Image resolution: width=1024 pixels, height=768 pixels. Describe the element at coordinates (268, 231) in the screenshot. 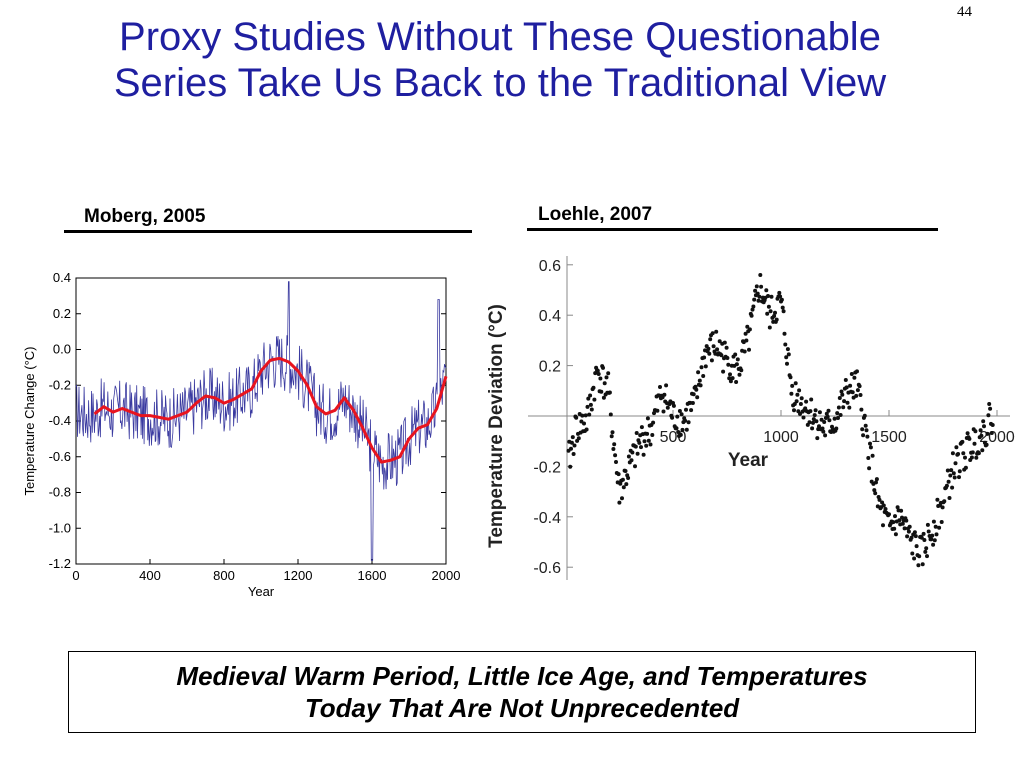

I see `moberg-caption-rule` at that location.